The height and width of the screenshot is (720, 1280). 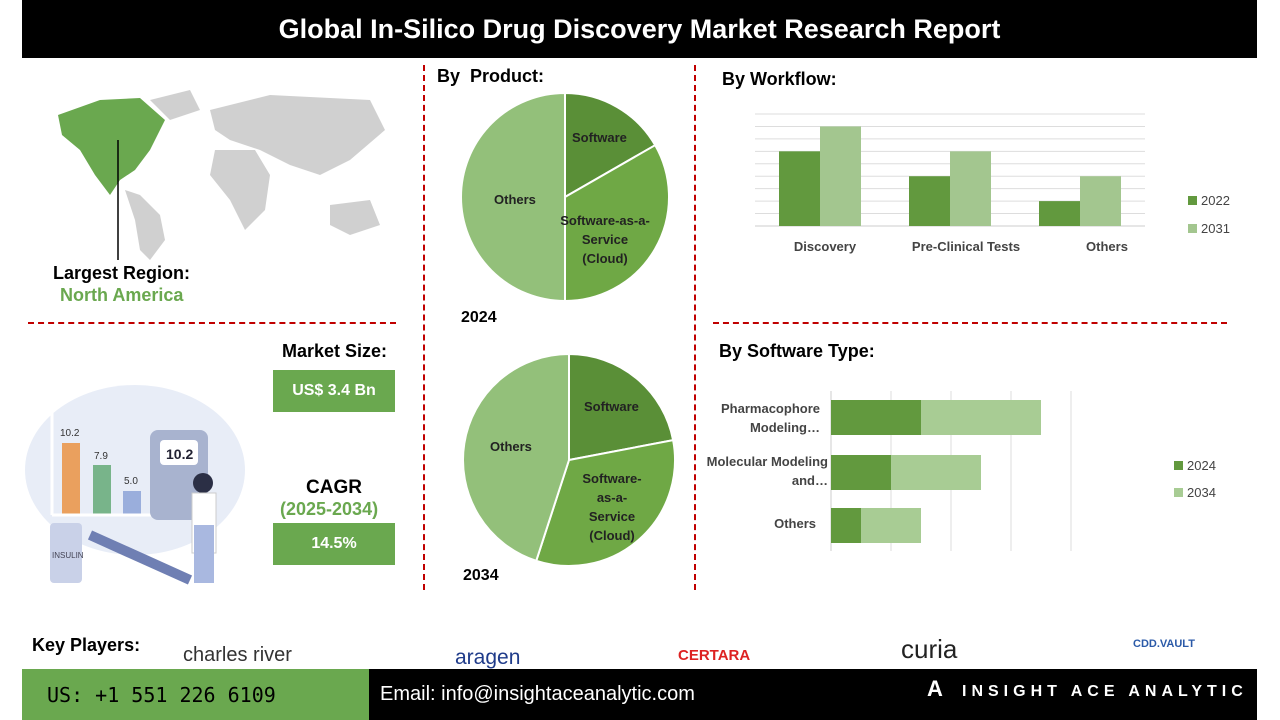 I want to click on cagr-value: 14.5%, so click(x=334, y=544).